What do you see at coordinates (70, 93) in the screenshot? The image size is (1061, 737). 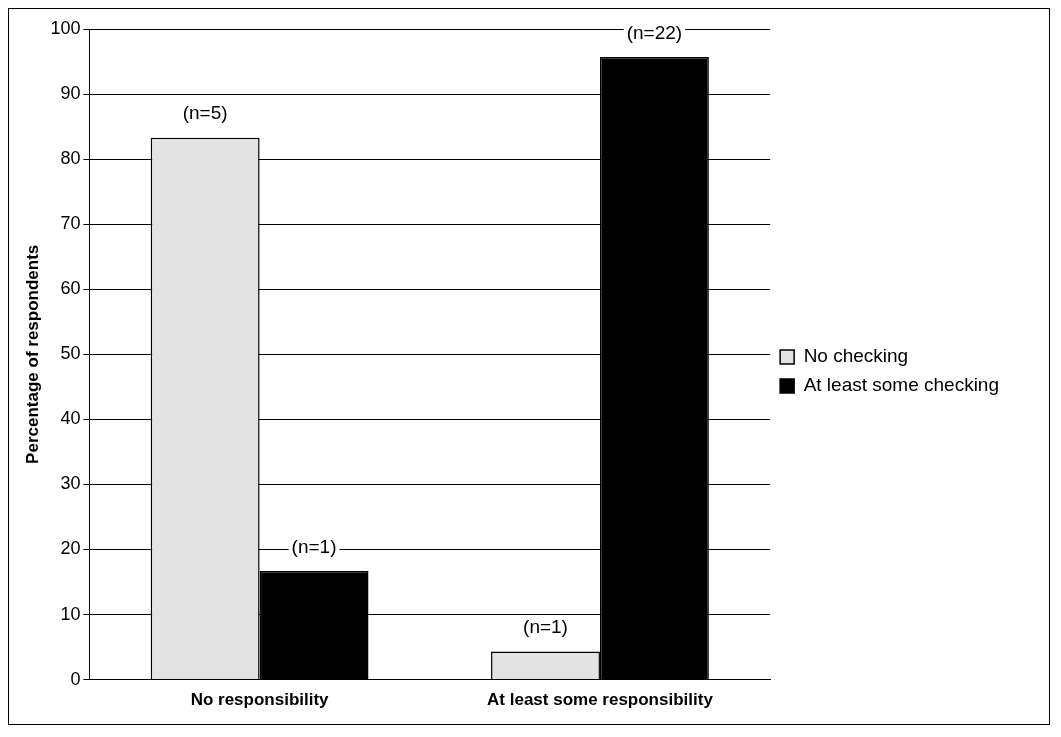 I see `y-tick-label: 90` at bounding box center [70, 93].